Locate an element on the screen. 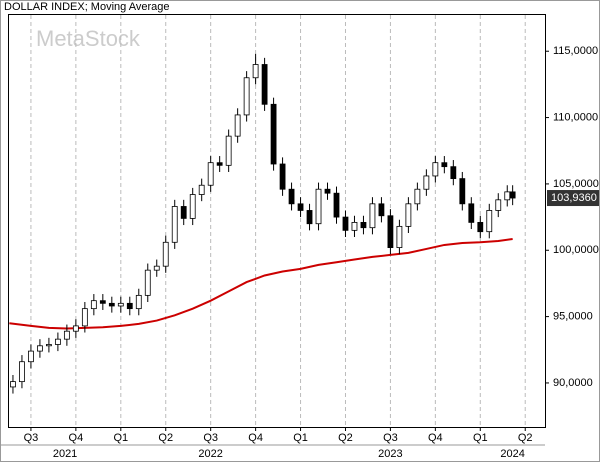 This screenshot has height=462, width=600. chart-title: DOLLAR INDEX; Moving Average is located at coordinates (86, 7).